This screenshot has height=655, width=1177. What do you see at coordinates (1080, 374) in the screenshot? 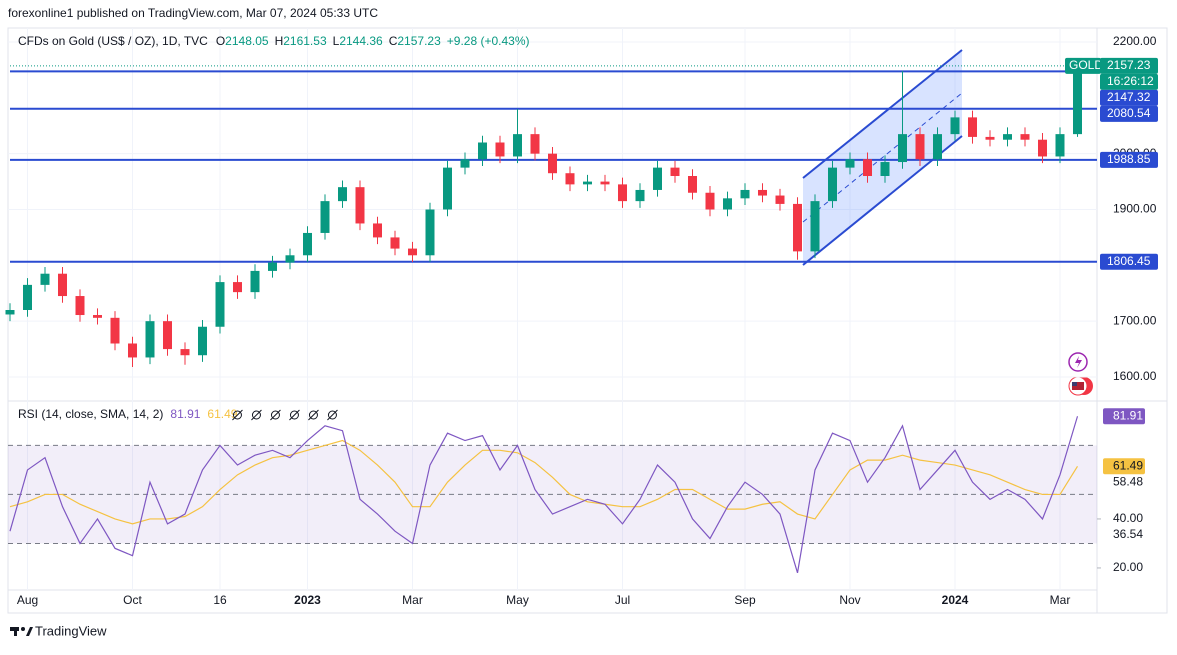
I see `side-icons` at bounding box center [1080, 374].